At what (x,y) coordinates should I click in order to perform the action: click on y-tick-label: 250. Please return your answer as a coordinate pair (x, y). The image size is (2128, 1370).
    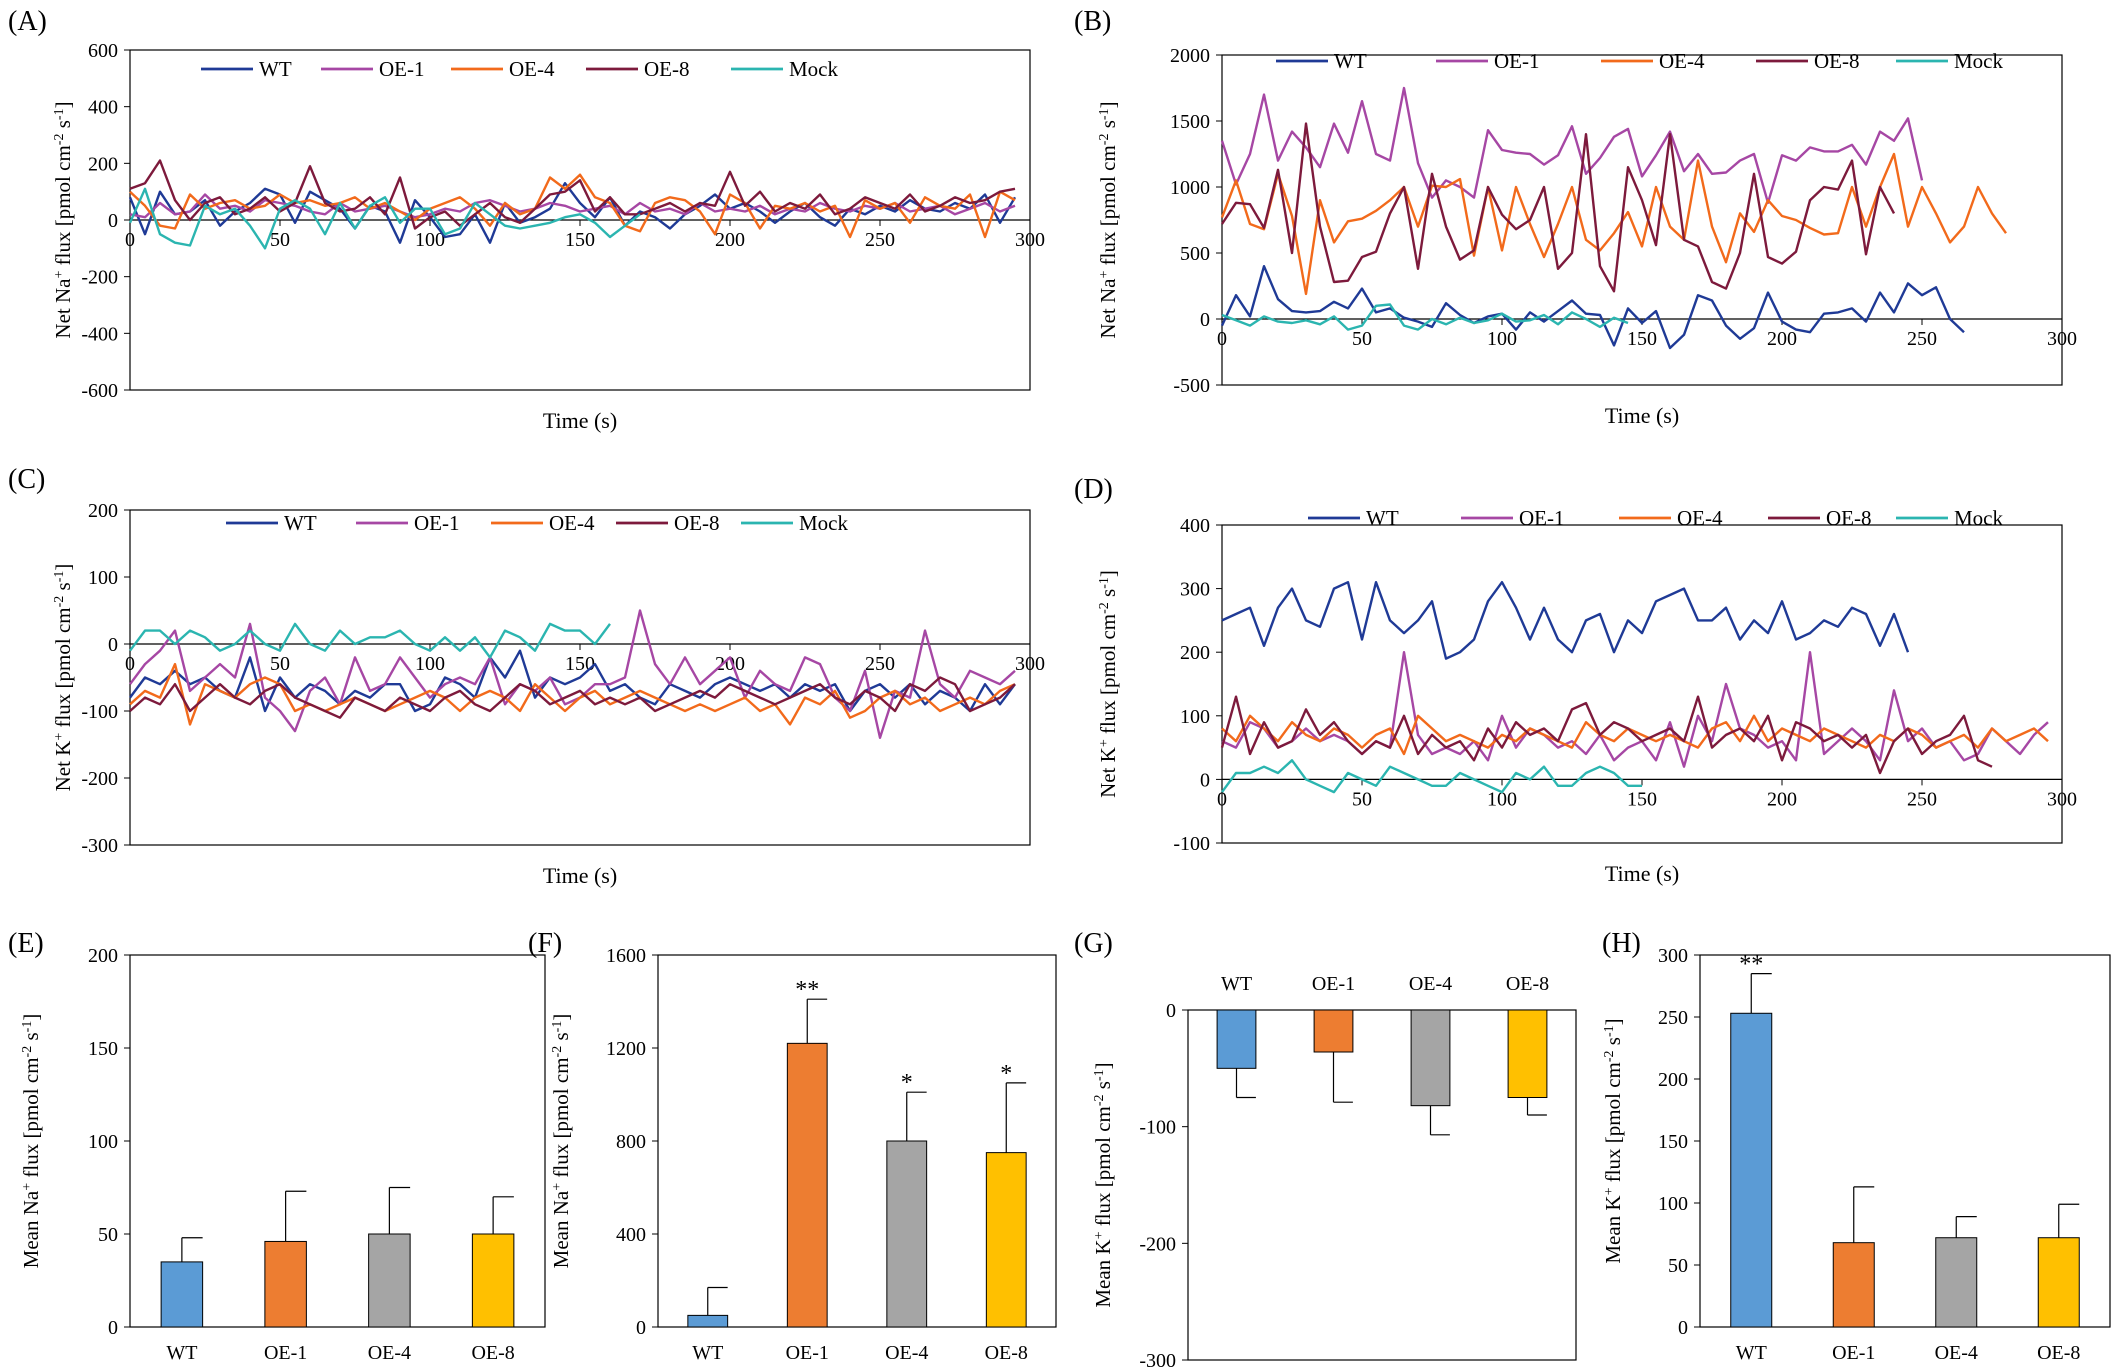
    Looking at the image, I should click on (1673, 1018).